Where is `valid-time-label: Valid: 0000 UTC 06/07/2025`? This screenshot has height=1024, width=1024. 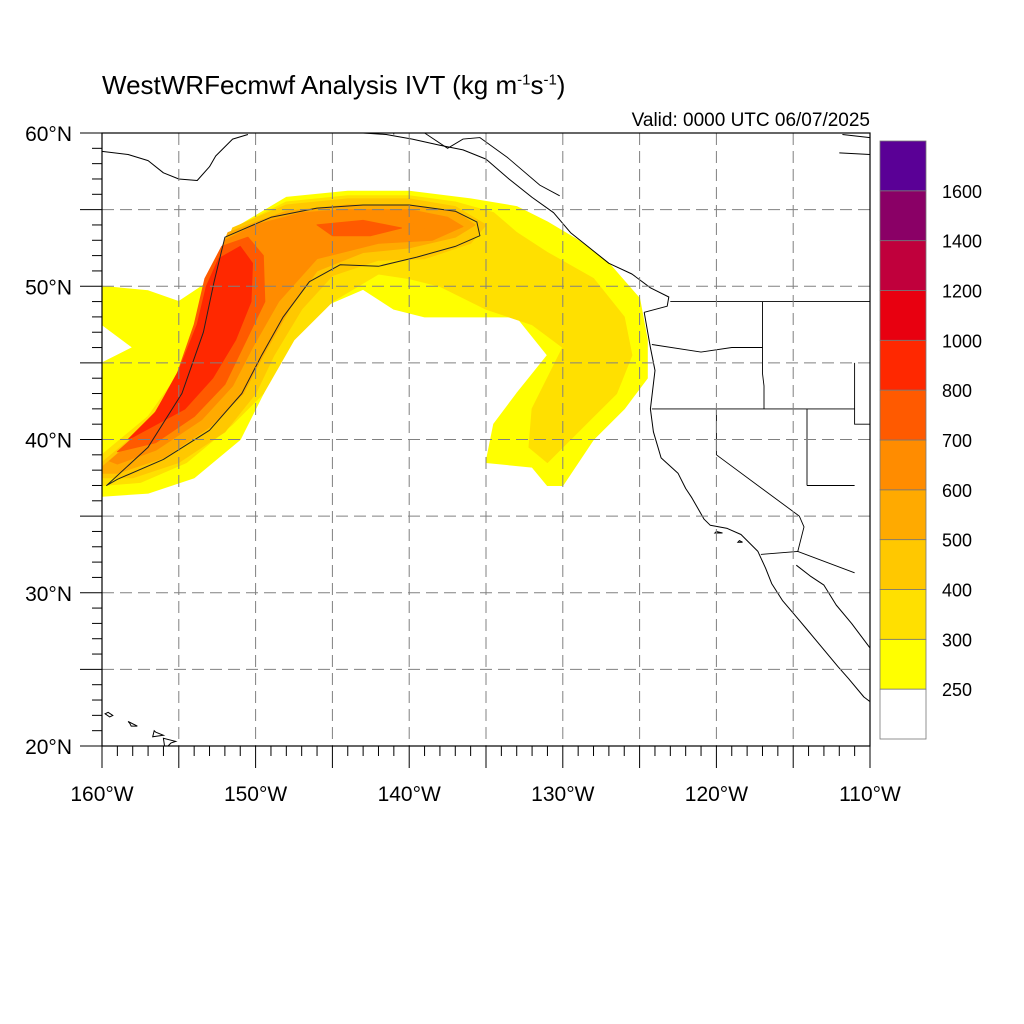 valid-time-label: Valid: 0000 UTC 06/07/2025 is located at coordinates (750, 120).